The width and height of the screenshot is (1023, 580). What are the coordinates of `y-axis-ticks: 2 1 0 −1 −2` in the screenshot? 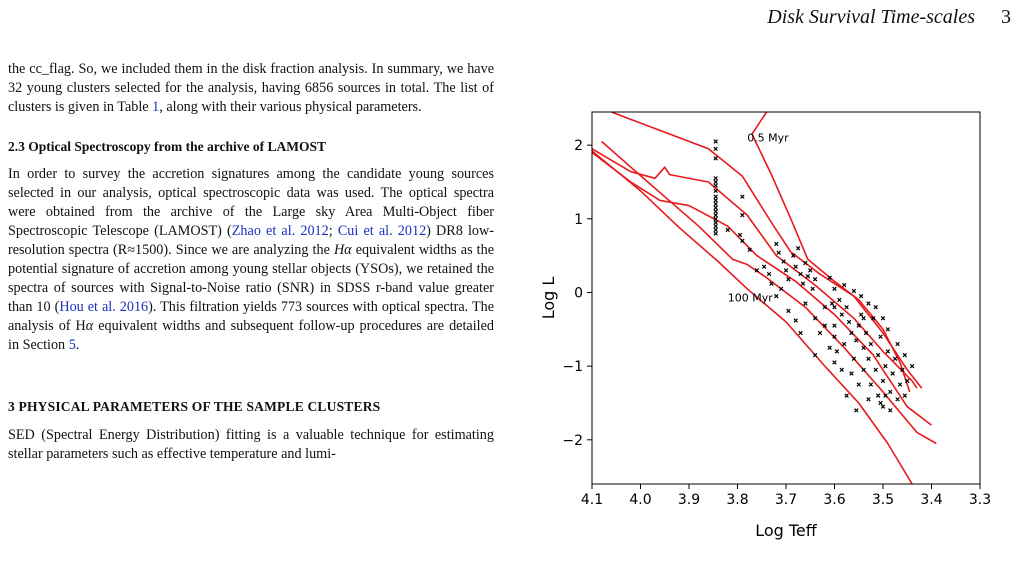 It's located at (577, 293).